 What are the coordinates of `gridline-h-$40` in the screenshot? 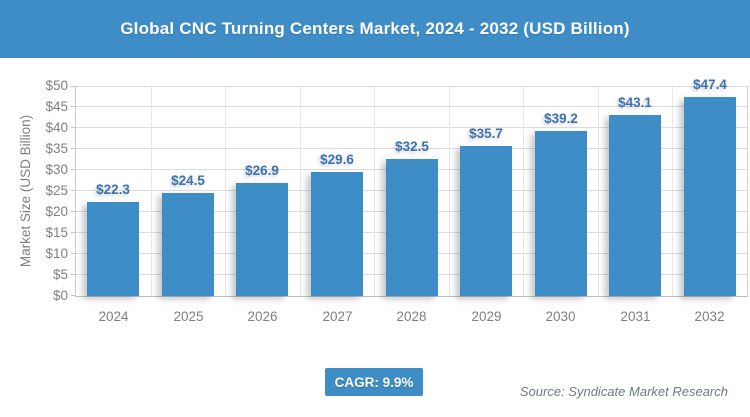 It's located at (411, 127).